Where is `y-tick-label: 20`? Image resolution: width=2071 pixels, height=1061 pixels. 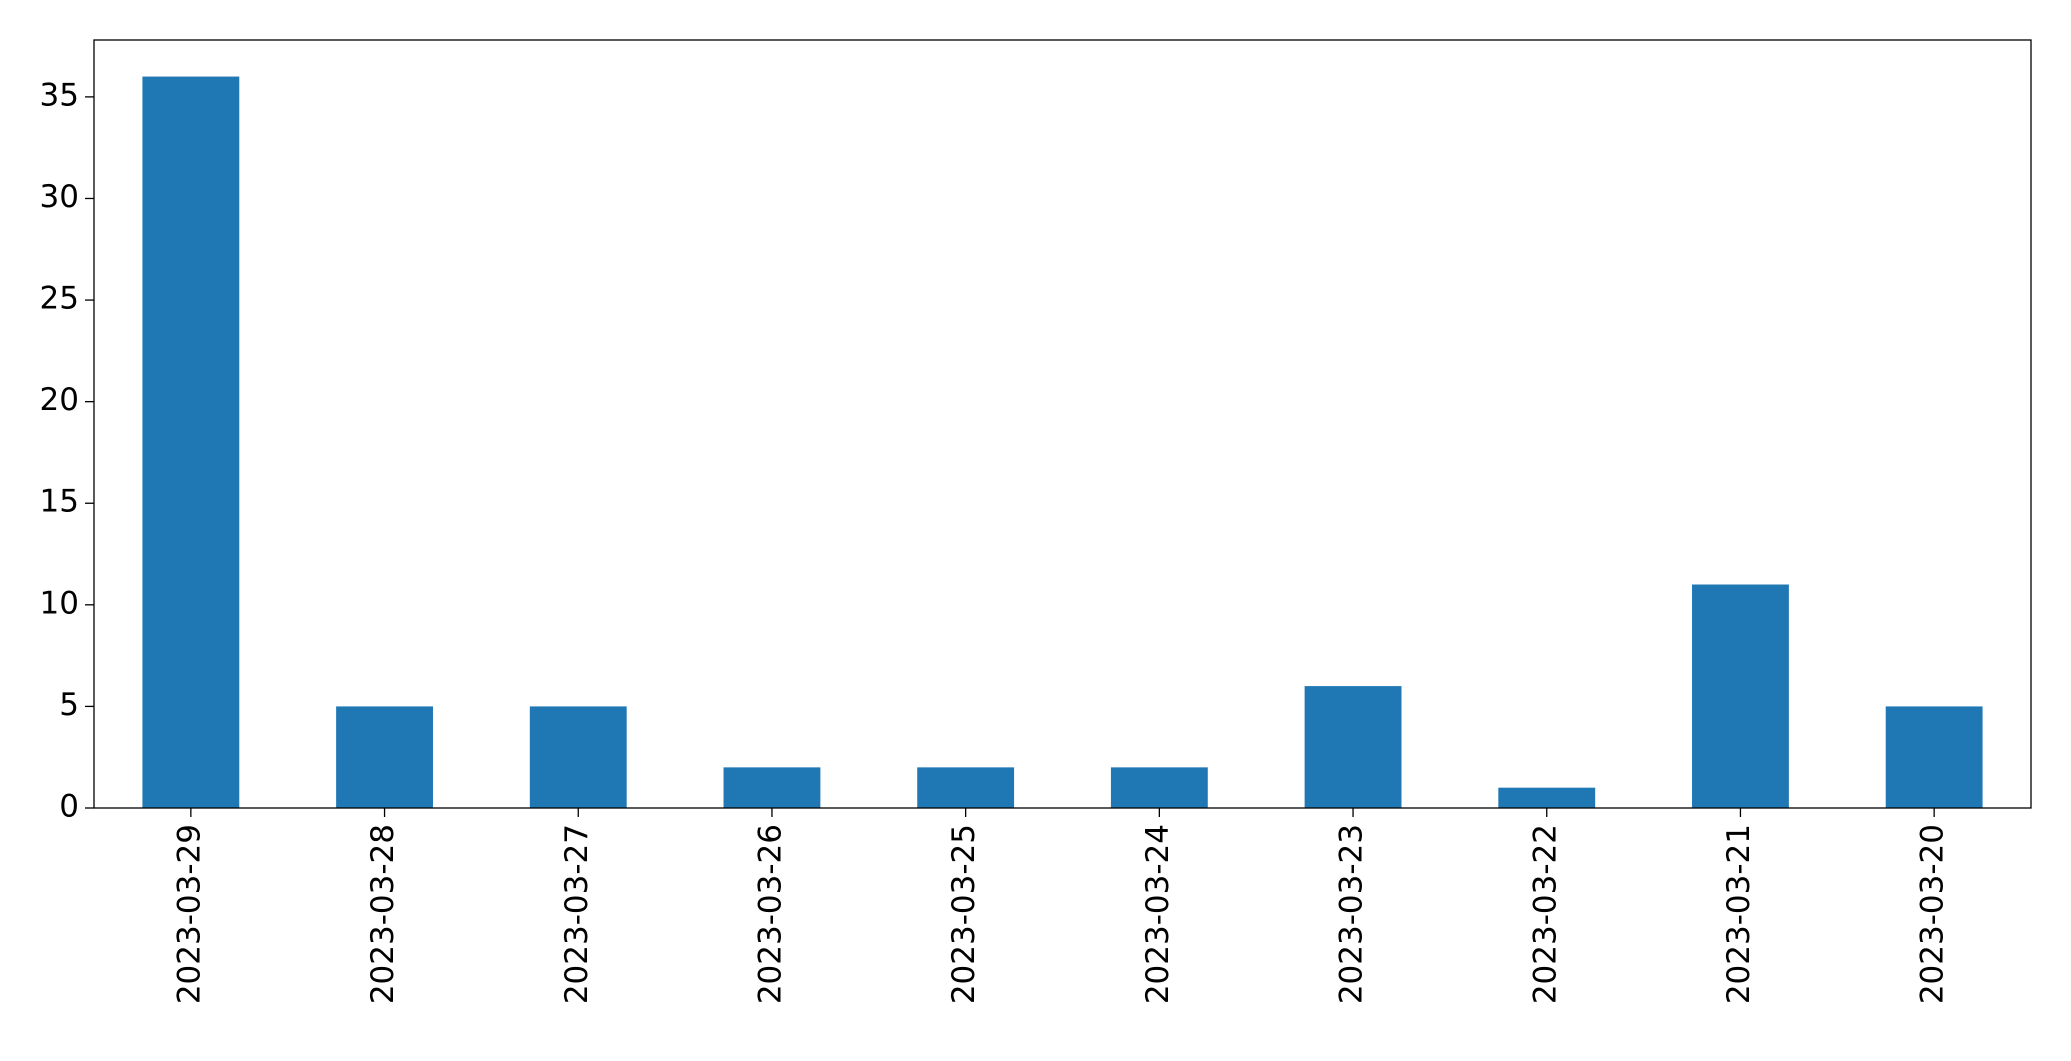
y-tick-label: 20 is located at coordinates (59, 400).